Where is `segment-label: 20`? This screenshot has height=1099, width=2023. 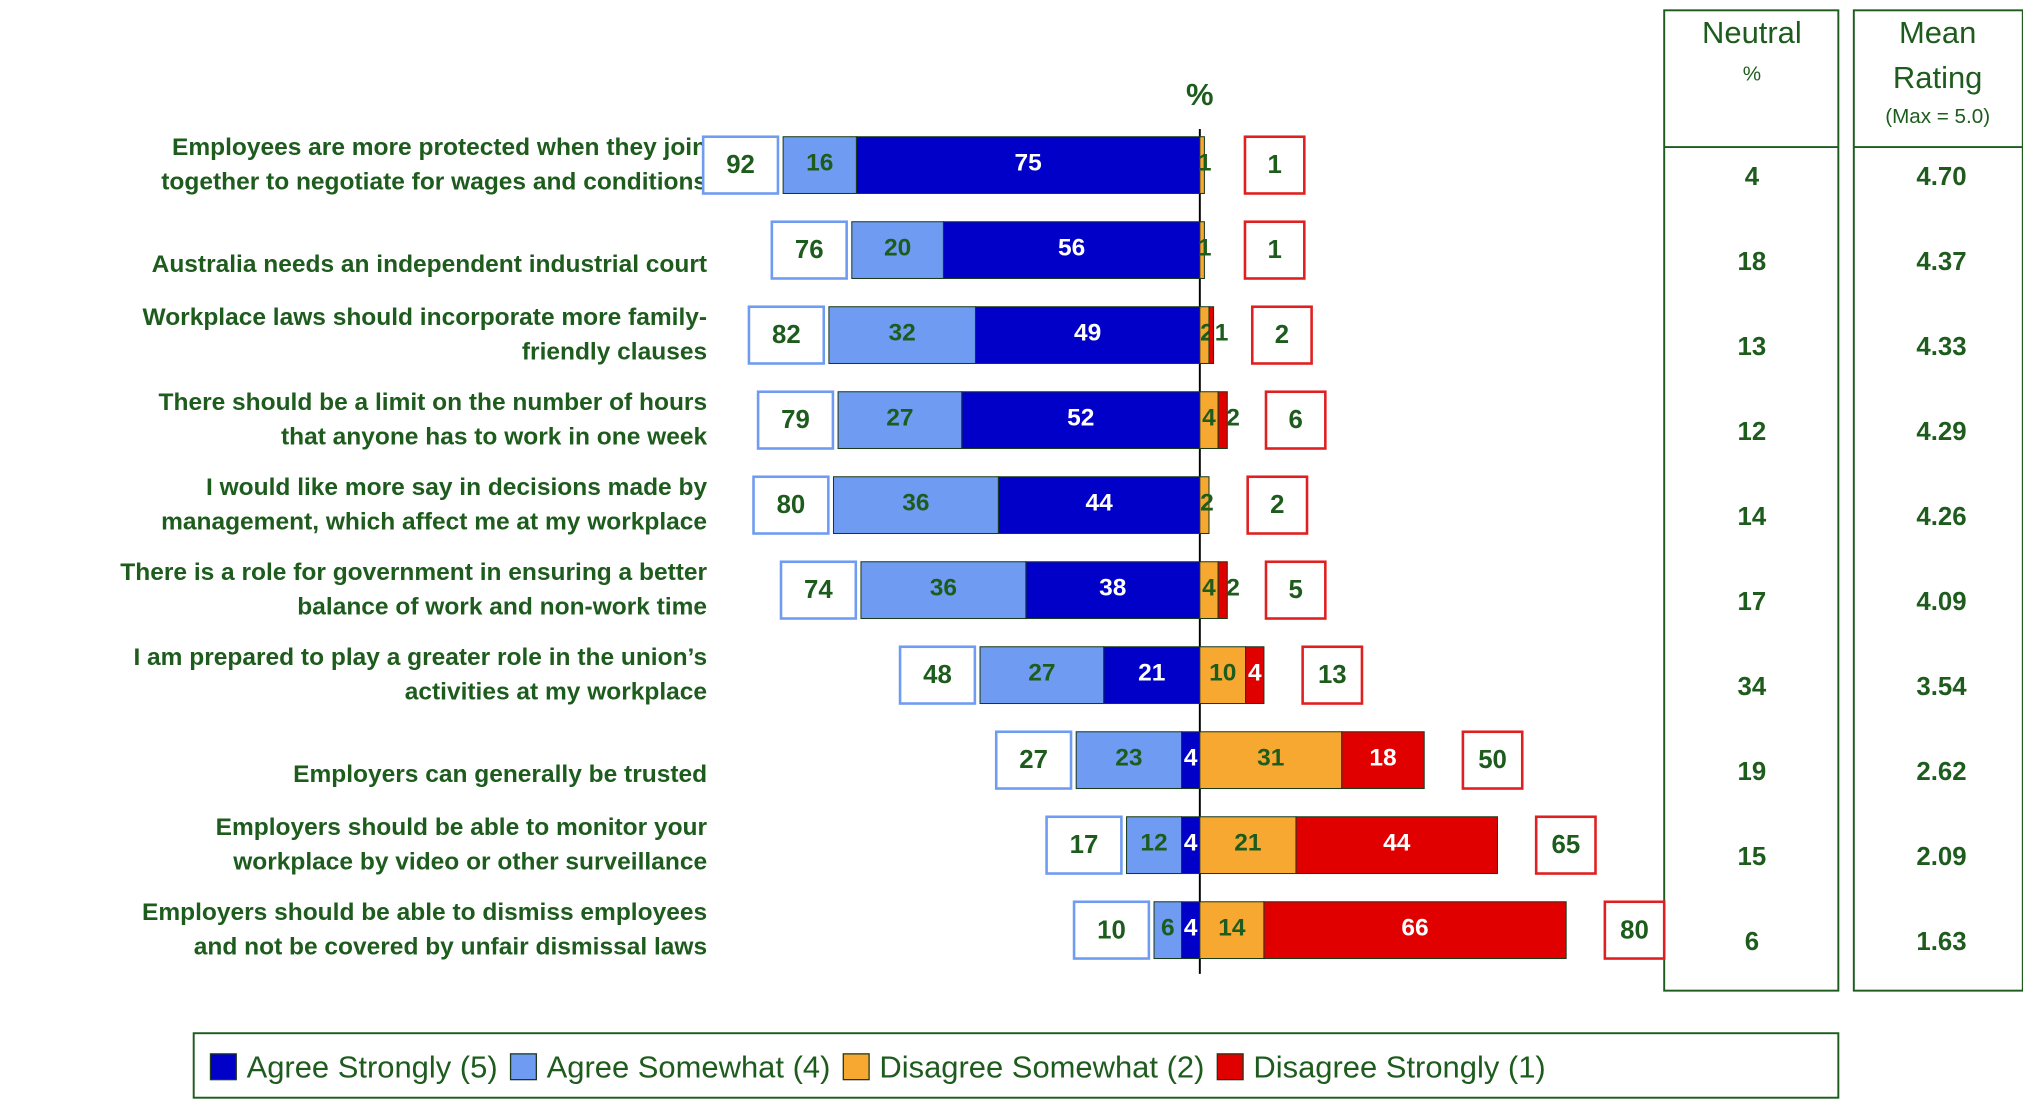 segment-label: 20 is located at coordinates (897, 247).